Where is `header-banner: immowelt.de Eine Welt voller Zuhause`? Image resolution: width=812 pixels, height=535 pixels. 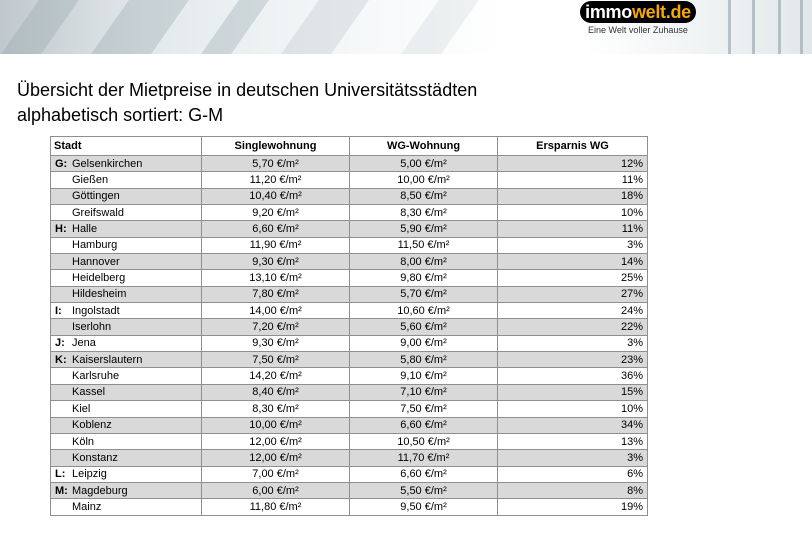 header-banner: immowelt.de Eine Welt voller Zuhause is located at coordinates (406, 27).